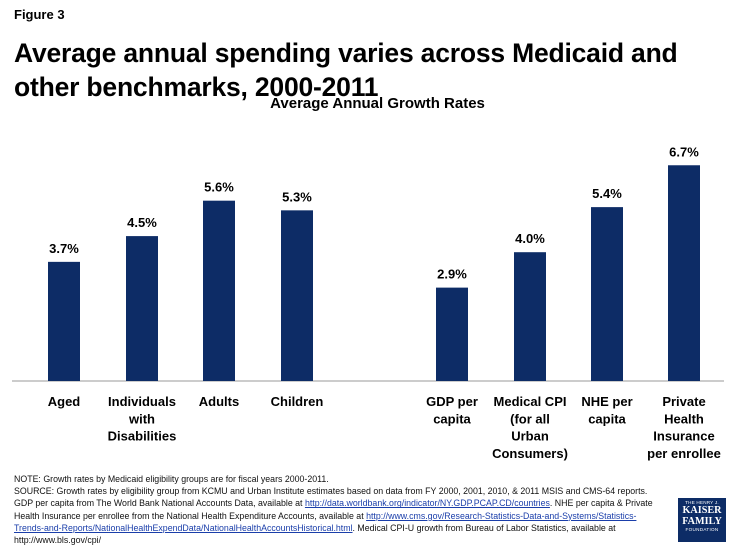 The image size is (735, 551). I want to click on category-label-5: GDP per capita, so click(452, 410).